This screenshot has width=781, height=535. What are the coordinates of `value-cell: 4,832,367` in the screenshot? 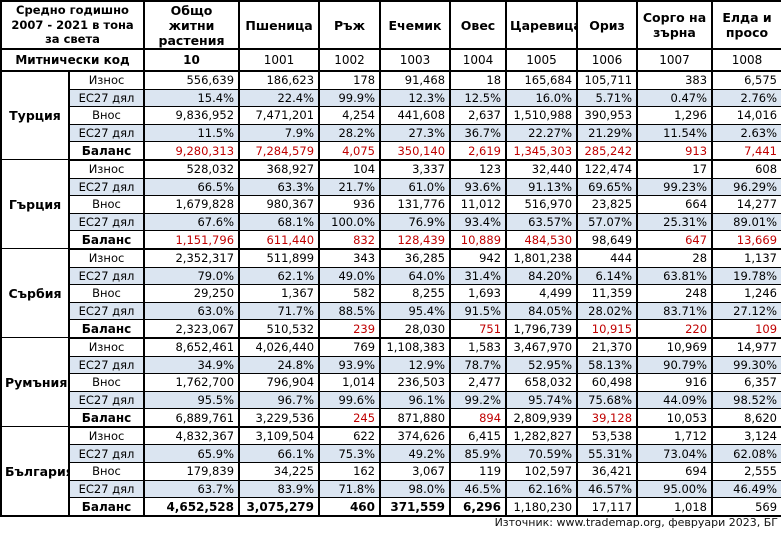 It's located at (192, 436).